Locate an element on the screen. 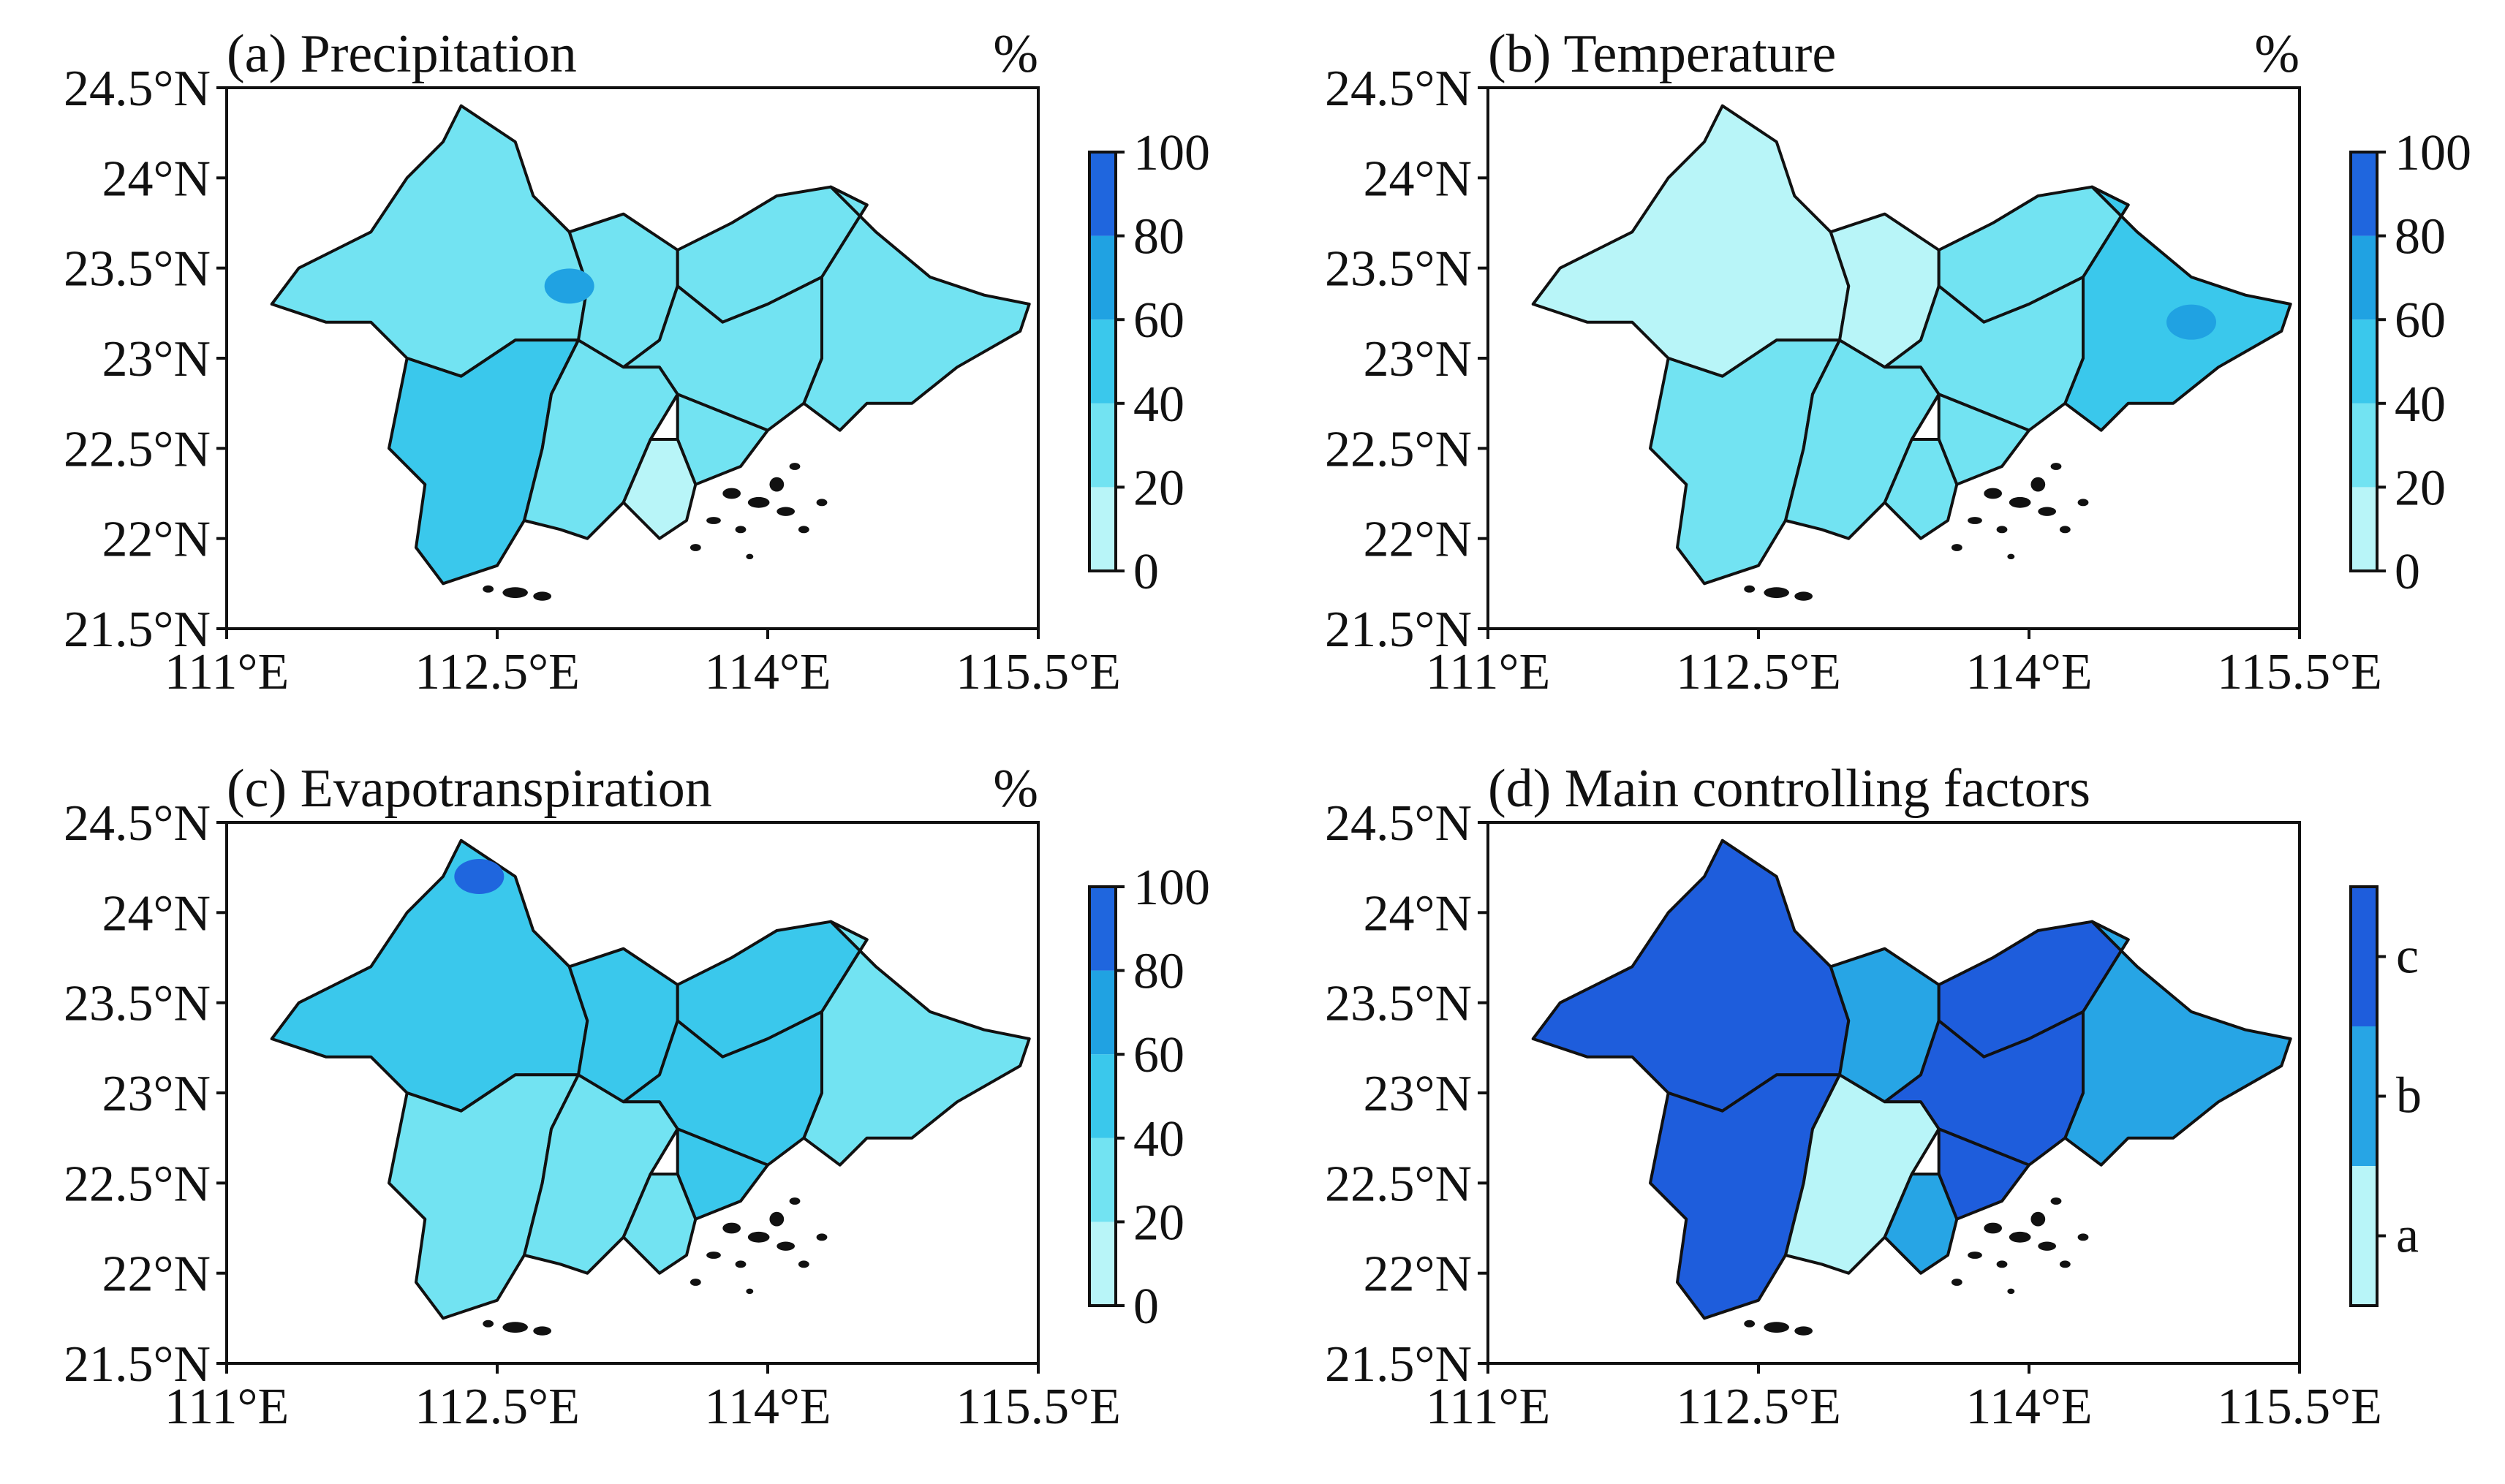 The width and height of the screenshot is (2505, 1484). panel-title: (b) Temperature is located at coordinates (1662, 54).